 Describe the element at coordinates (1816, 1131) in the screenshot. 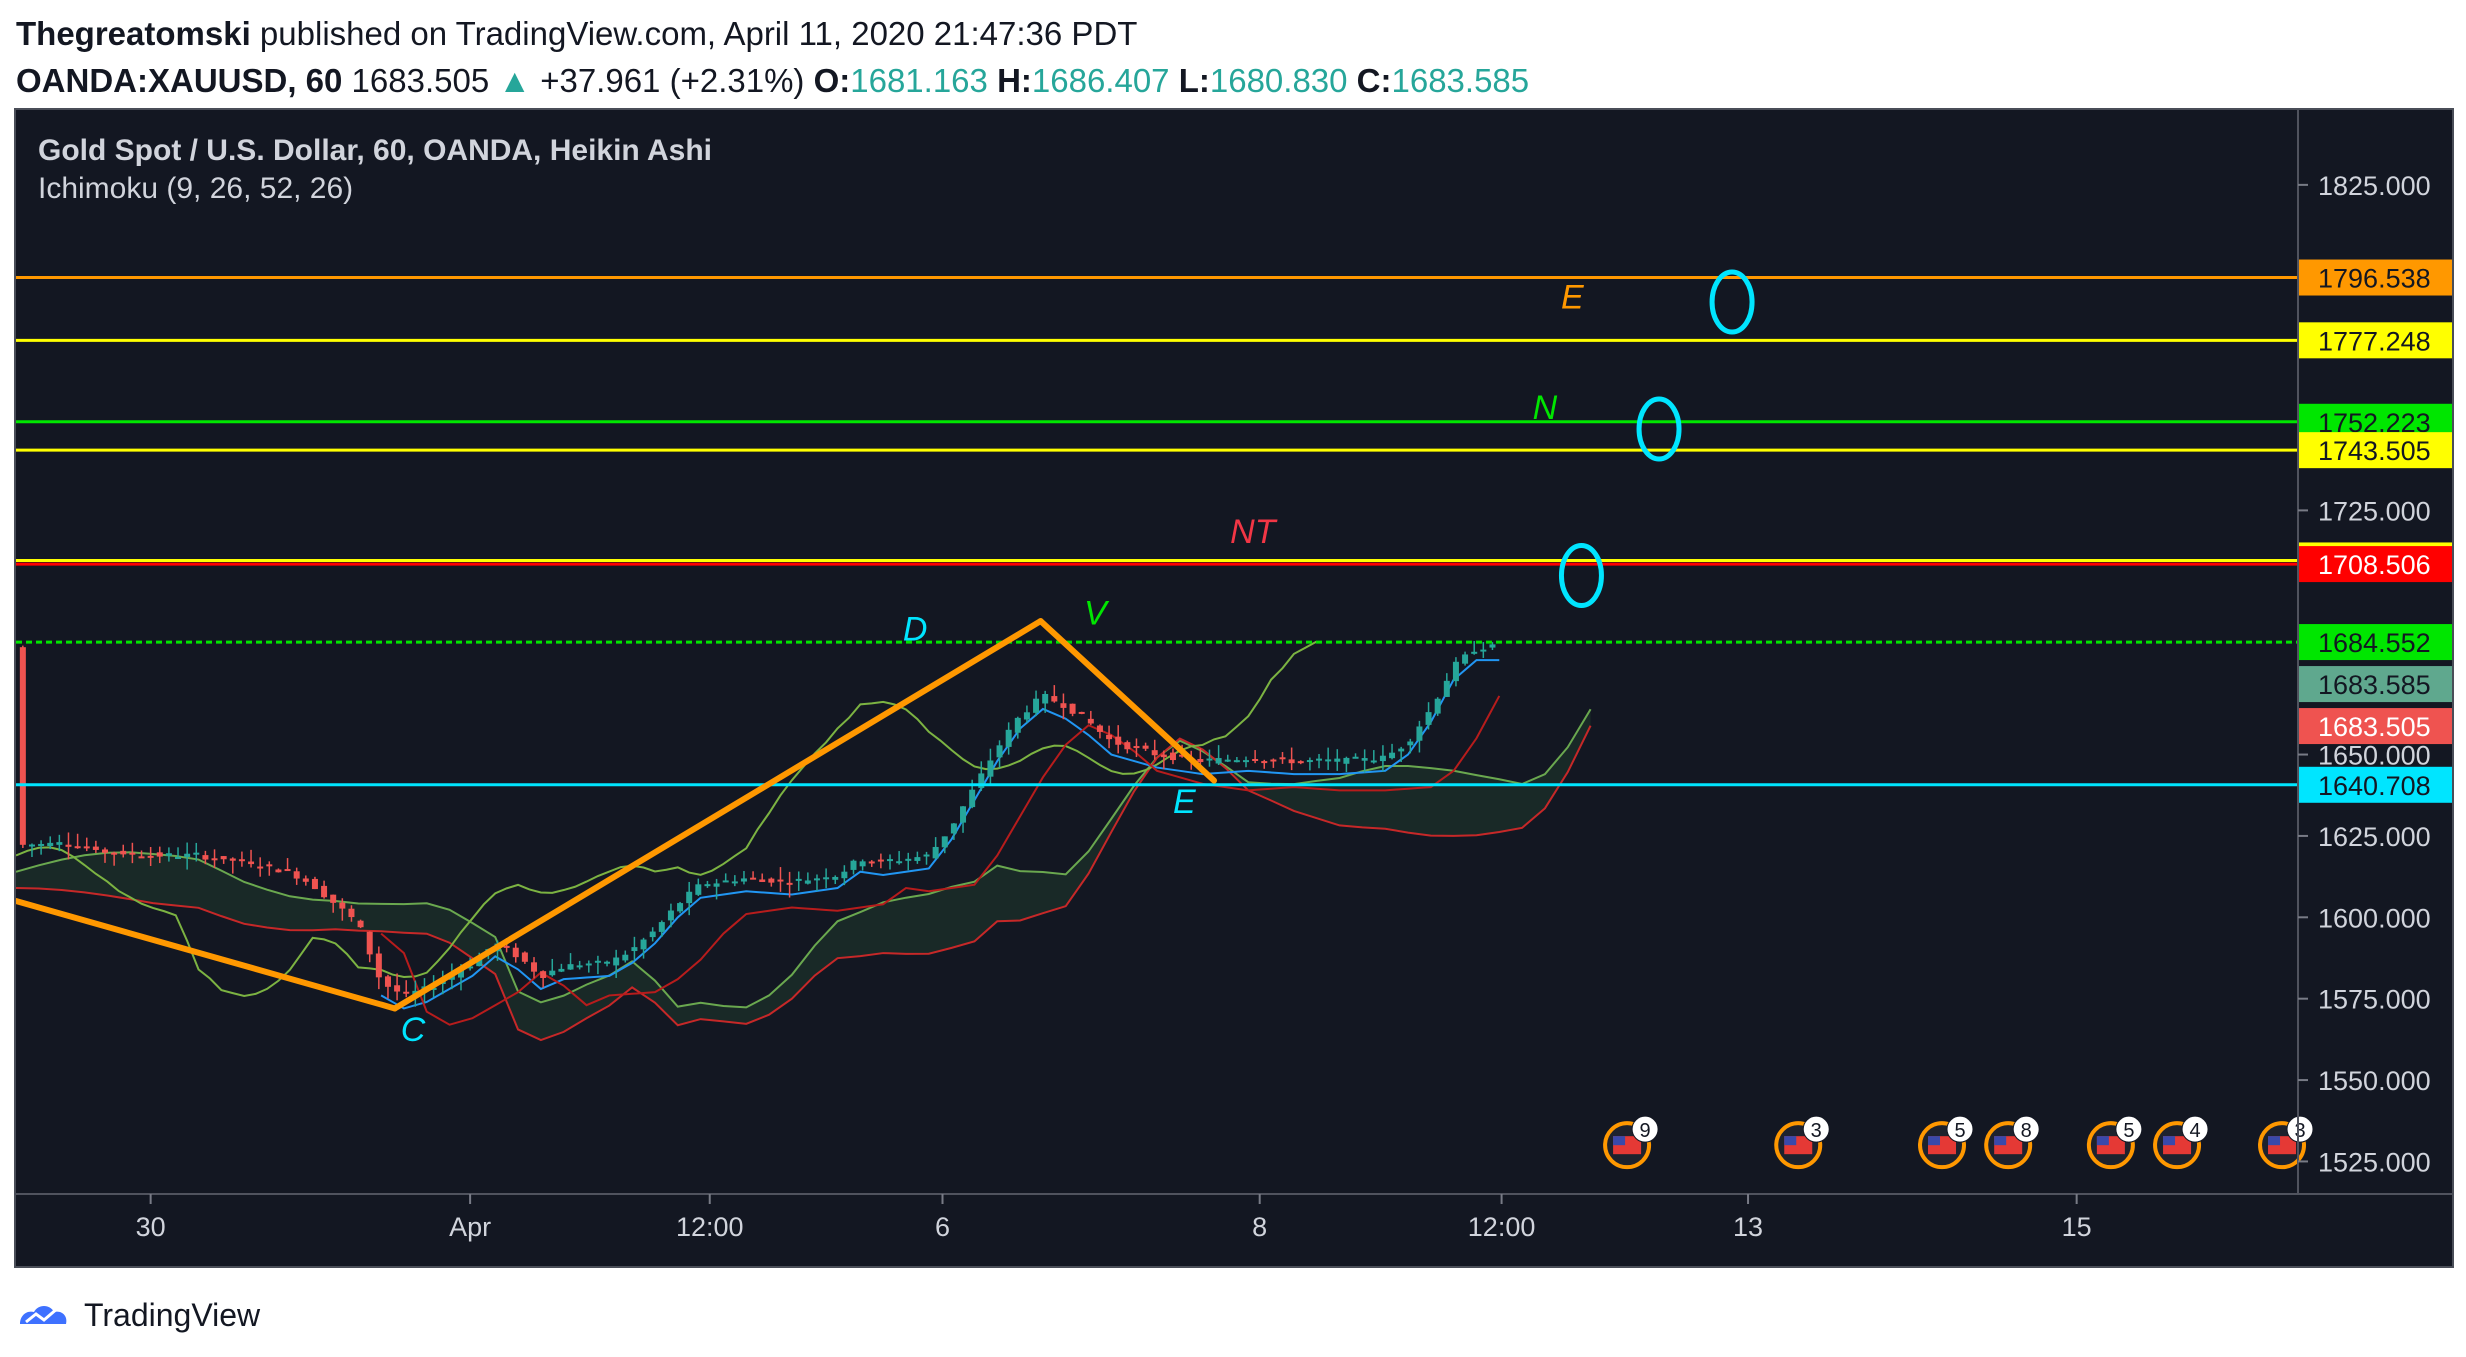

I see `event-count: 3` at that location.